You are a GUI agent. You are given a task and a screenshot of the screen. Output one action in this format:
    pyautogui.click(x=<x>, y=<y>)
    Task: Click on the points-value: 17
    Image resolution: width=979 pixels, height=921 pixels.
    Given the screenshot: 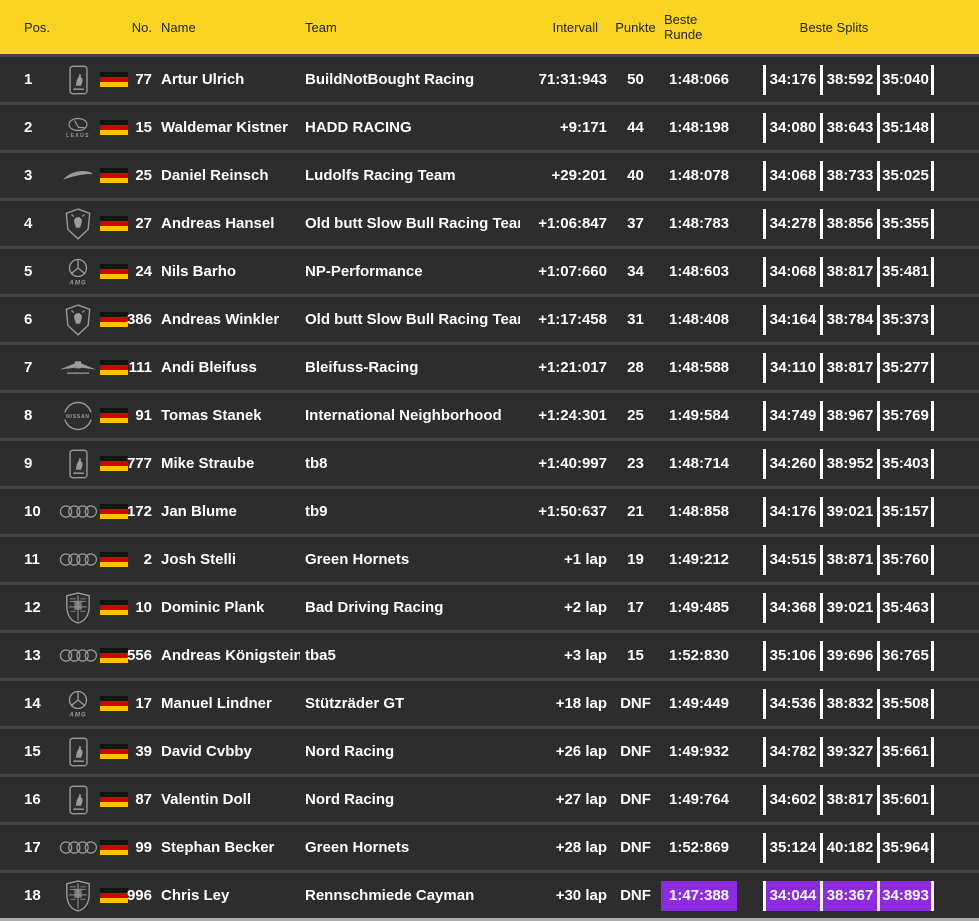 What is the action you would take?
    pyautogui.click(x=635, y=607)
    